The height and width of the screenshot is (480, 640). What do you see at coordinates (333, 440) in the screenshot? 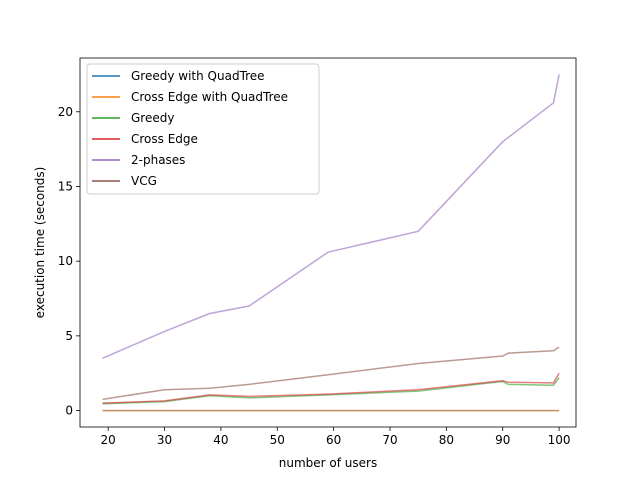
I see `x-tick-label: 60` at bounding box center [333, 440].